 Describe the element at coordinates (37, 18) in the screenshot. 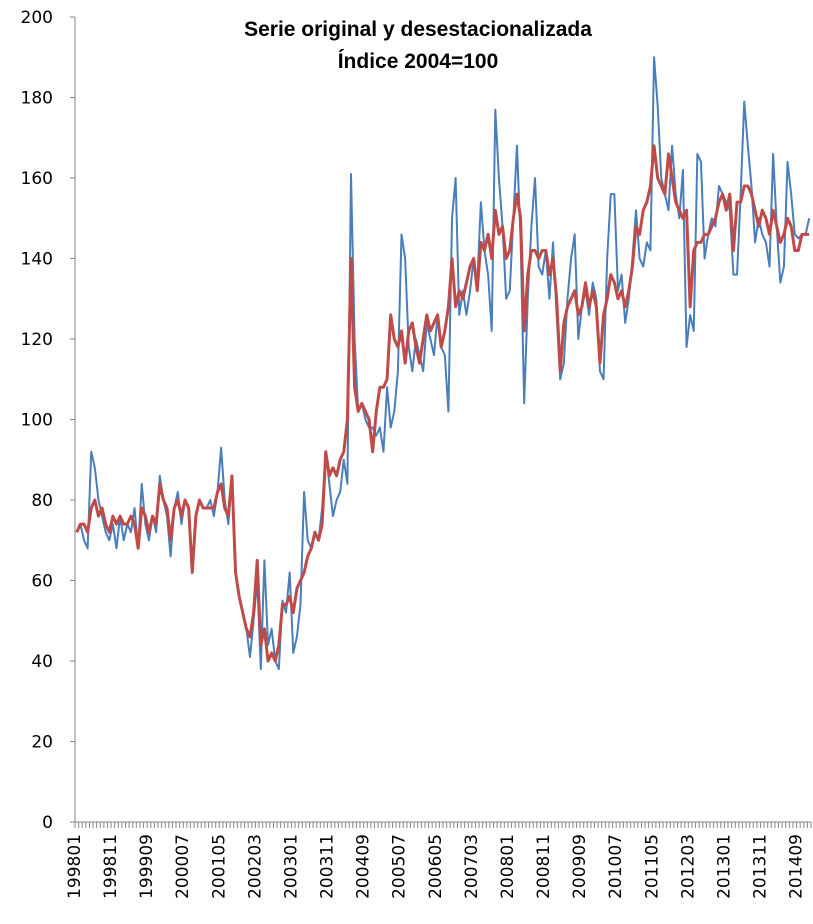

I see `y-tick-label: 200` at that location.